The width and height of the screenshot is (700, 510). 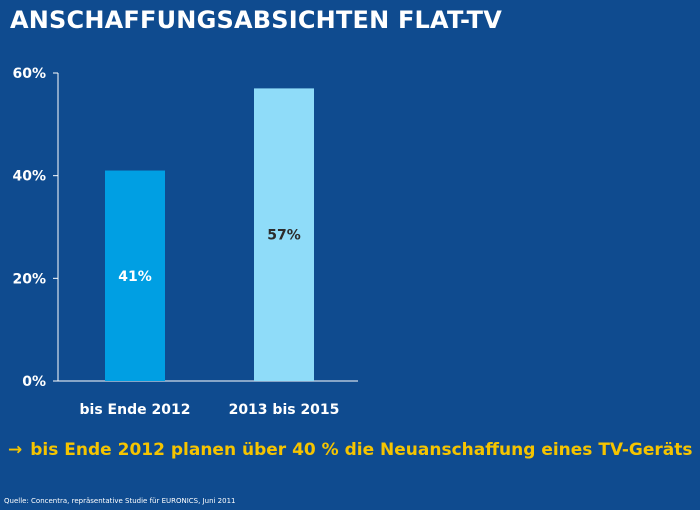 What do you see at coordinates (34, 382) in the screenshot?
I see `y-tick-label: 0%` at bounding box center [34, 382].